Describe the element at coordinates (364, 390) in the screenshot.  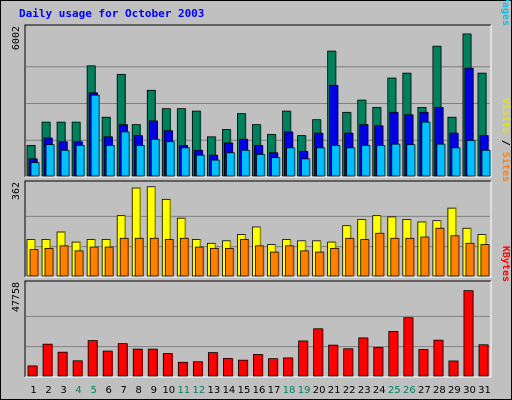
I see `day-label: 23` at that location.